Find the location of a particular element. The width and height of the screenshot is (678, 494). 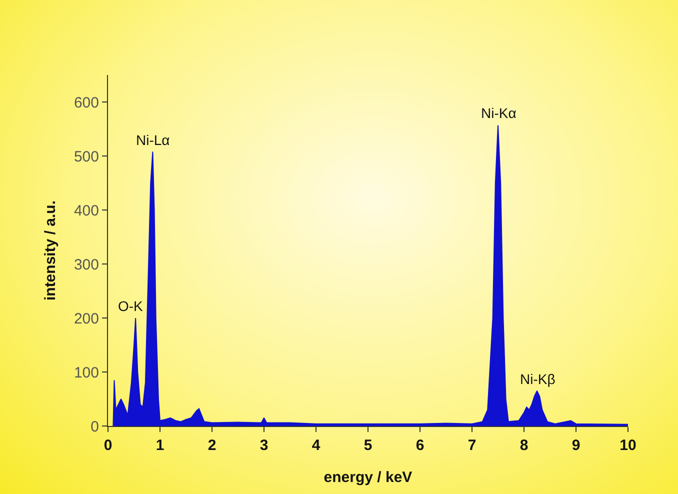

x-tick-label: 2 is located at coordinates (212, 445).